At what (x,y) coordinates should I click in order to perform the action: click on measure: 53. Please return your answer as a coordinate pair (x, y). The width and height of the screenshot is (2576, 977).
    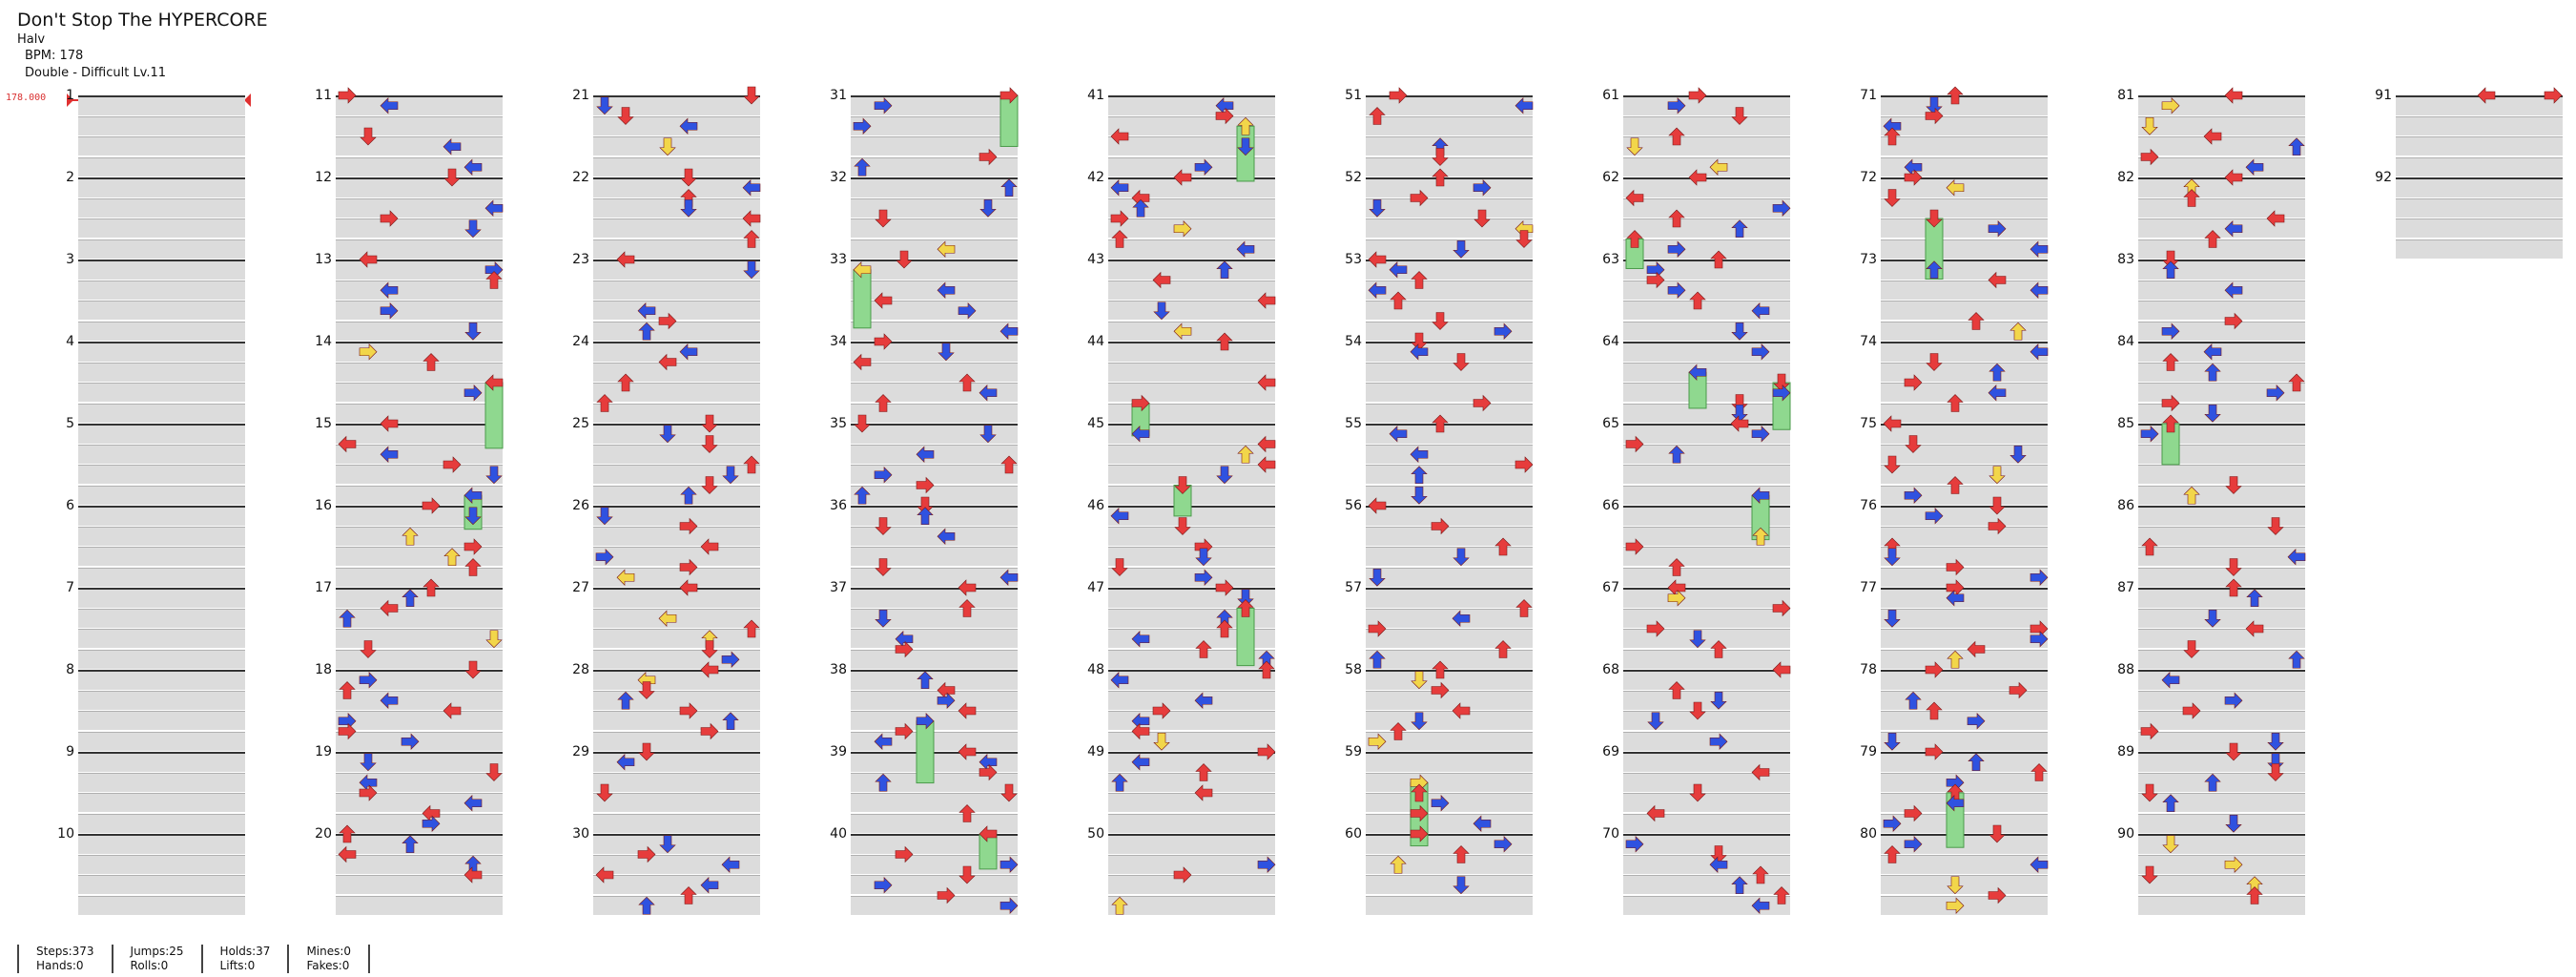
    Looking at the image, I should click on (1439, 297).